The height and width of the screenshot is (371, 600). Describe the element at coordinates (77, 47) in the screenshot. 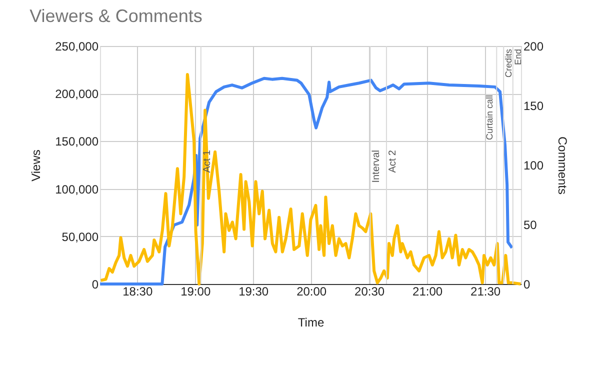

I see `y-tick-label: 250,000` at that location.